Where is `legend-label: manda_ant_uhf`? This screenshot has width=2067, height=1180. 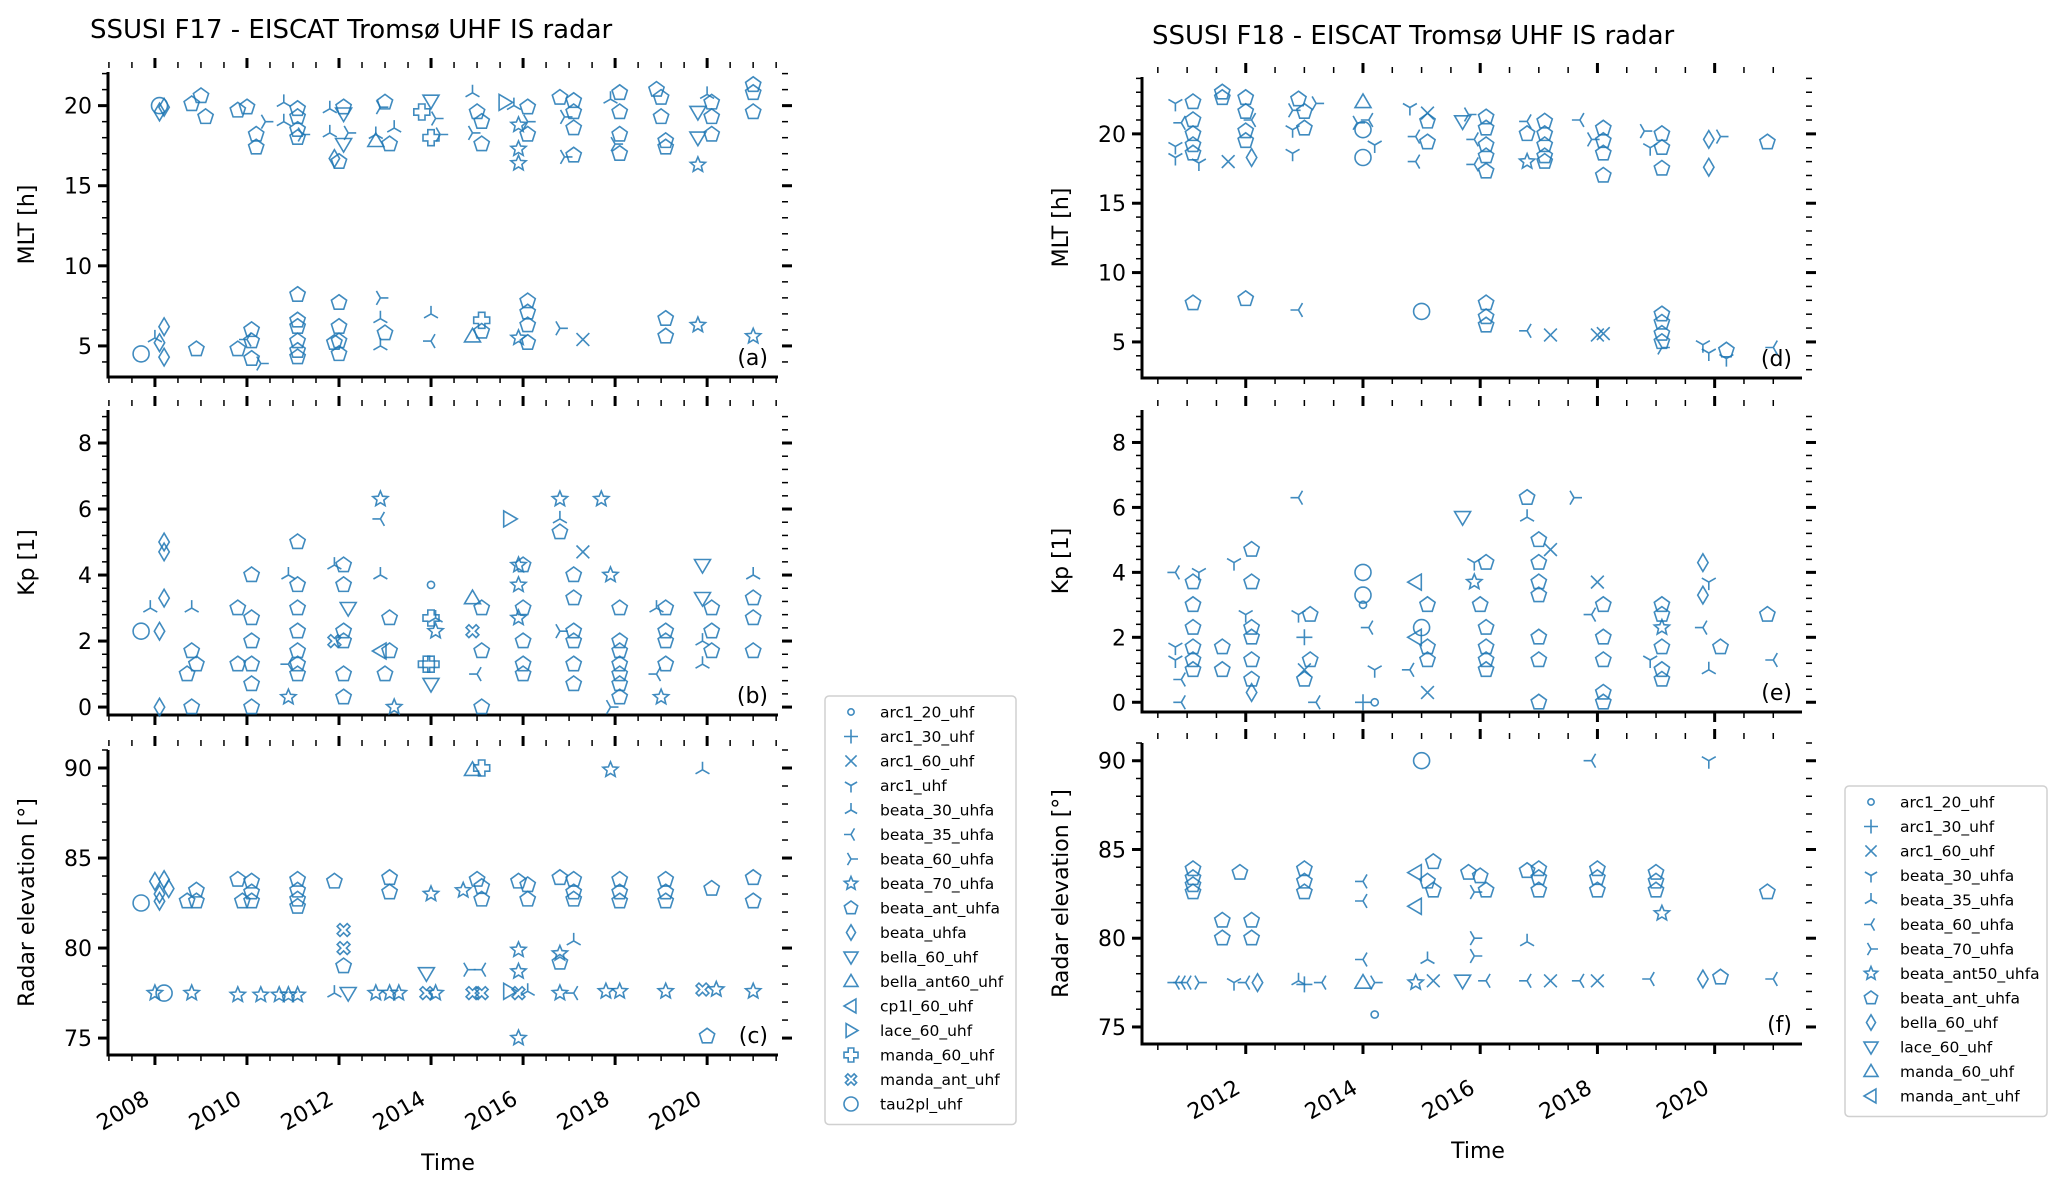 legend-label: manda_ant_uhf is located at coordinates (1960, 1097).